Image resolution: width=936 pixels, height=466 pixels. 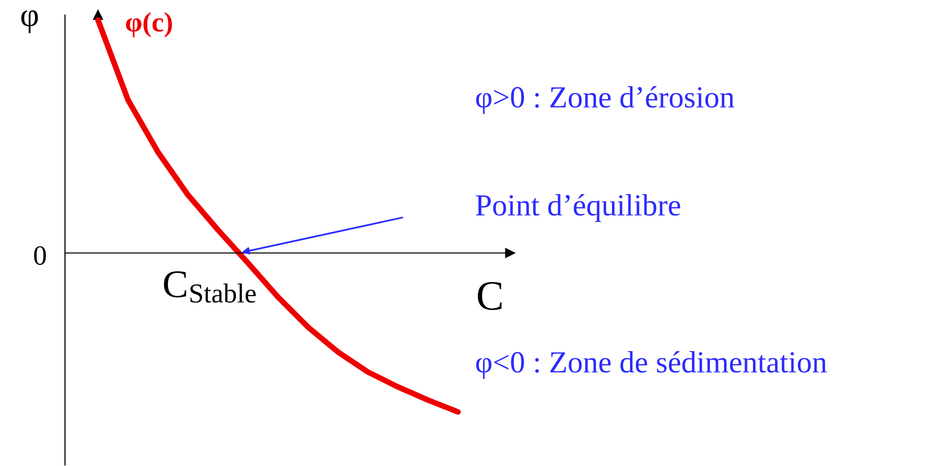 What do you see at coordinates (149, 25) in the screenshot?
I see `series-label: φ(c)` at bounding box center [149, 25].